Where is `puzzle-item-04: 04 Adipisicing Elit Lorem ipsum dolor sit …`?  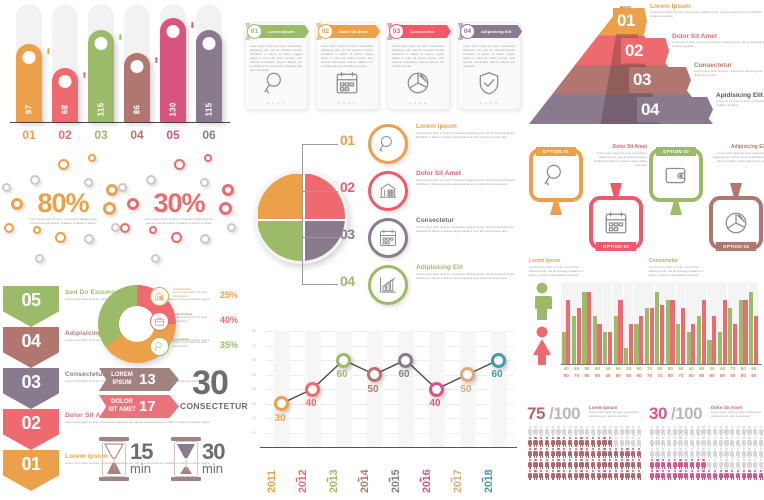 puzzle-item-04: 04 Adipisicing Elit Lorem ipsum dolor sit … is located at coordinates (432, 286).